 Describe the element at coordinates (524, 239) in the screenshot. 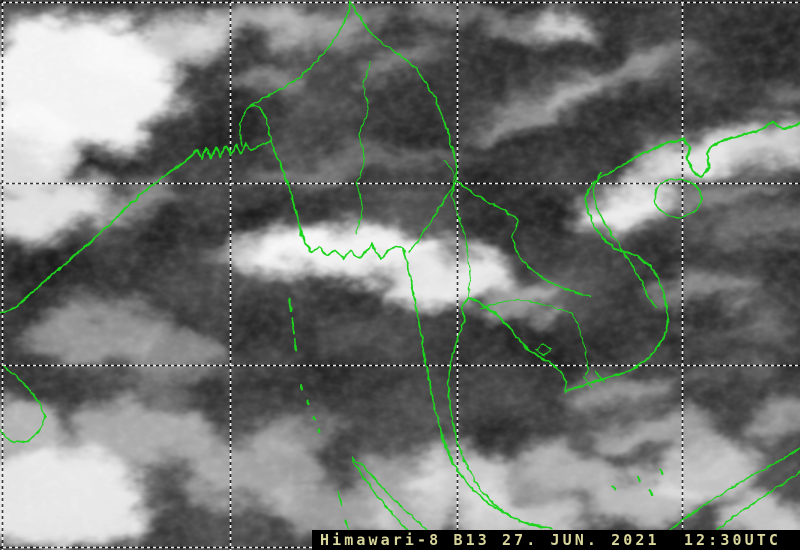

I see `thai-lao-mekong-border` at that location.